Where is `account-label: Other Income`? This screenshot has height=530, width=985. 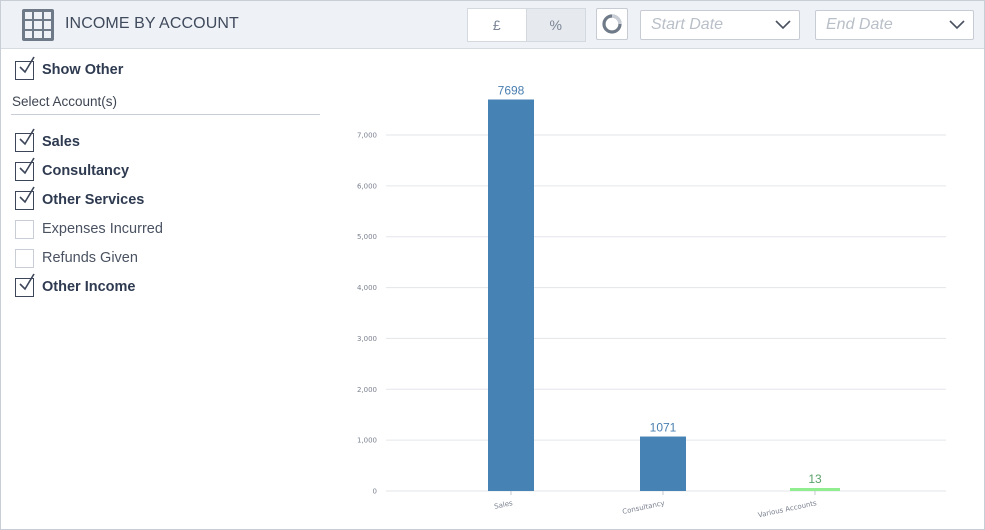
account-label: Other Income is located at coordinates (89, 287).